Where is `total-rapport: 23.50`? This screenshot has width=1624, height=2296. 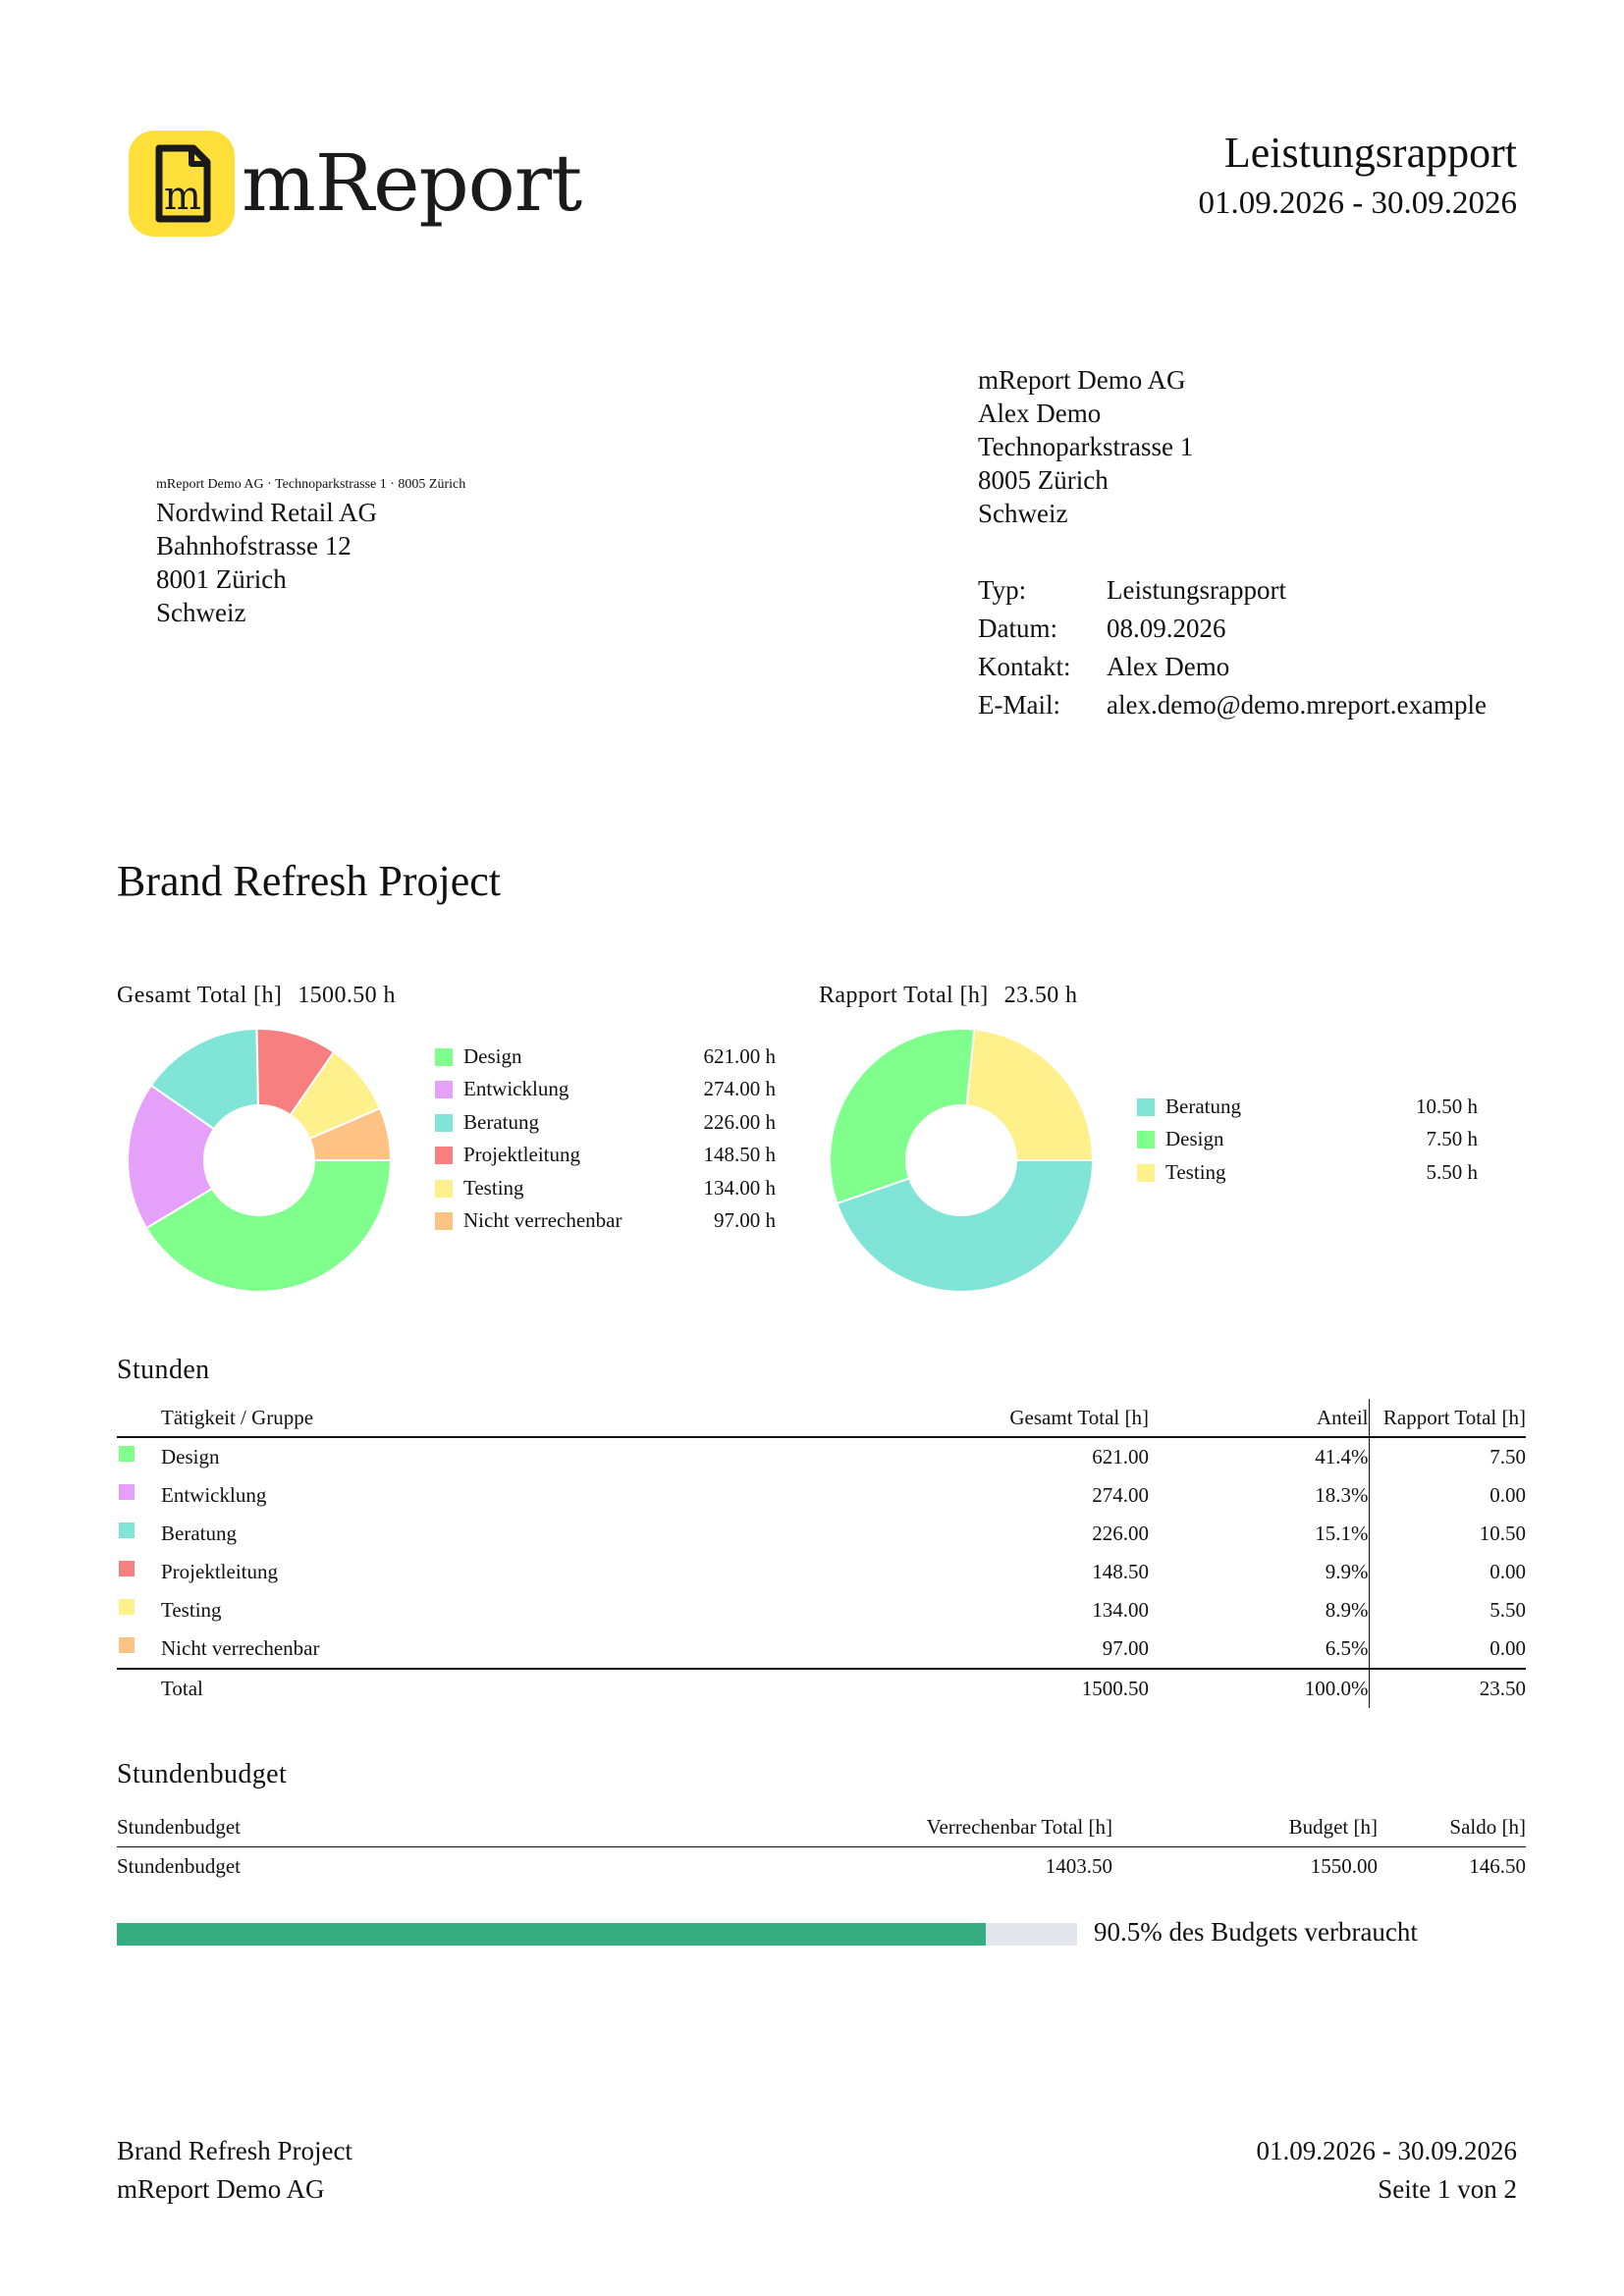
total-rapport: 23.50 is located at coordinates (1447, 1688).